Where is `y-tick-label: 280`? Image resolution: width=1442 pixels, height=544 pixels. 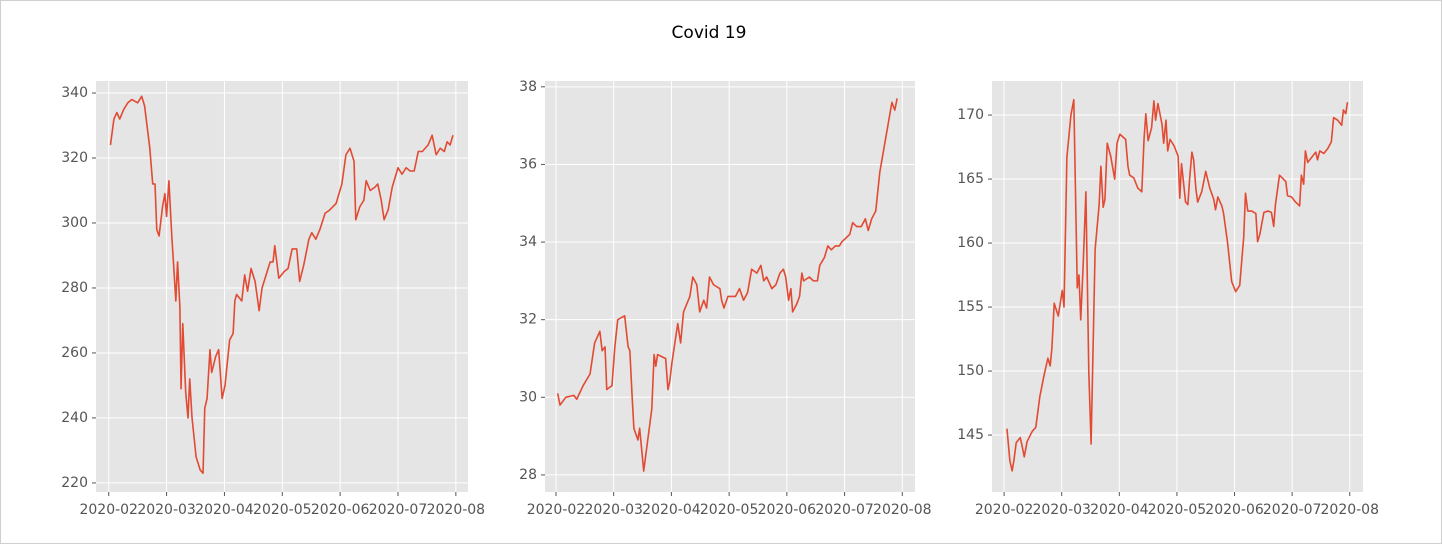
y-tick-label: 280 is located at coordinates (74, 288).